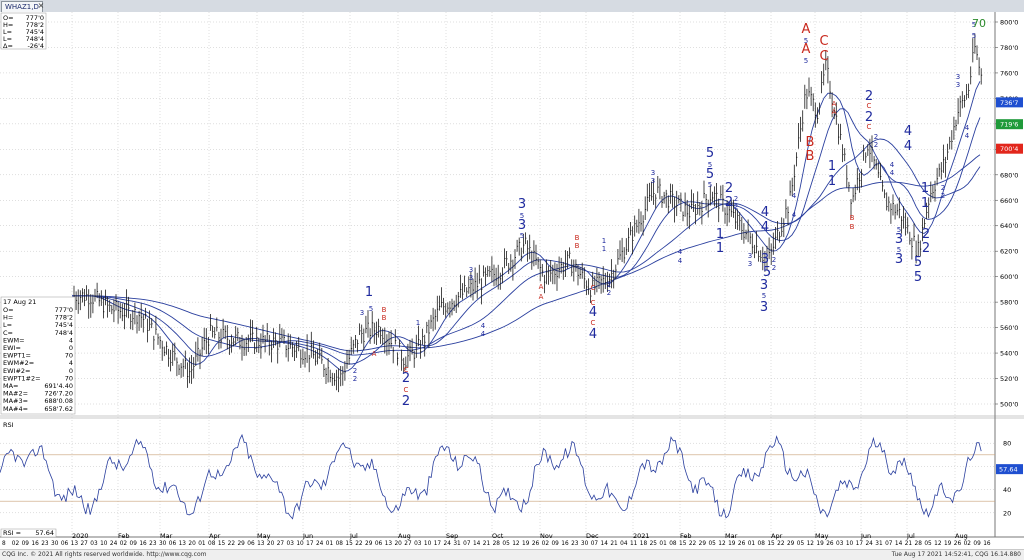  What do you see at coordinates (654, 544) in the screenshot?
I see `time-day-label: 25` at bounding box center [654, 544].